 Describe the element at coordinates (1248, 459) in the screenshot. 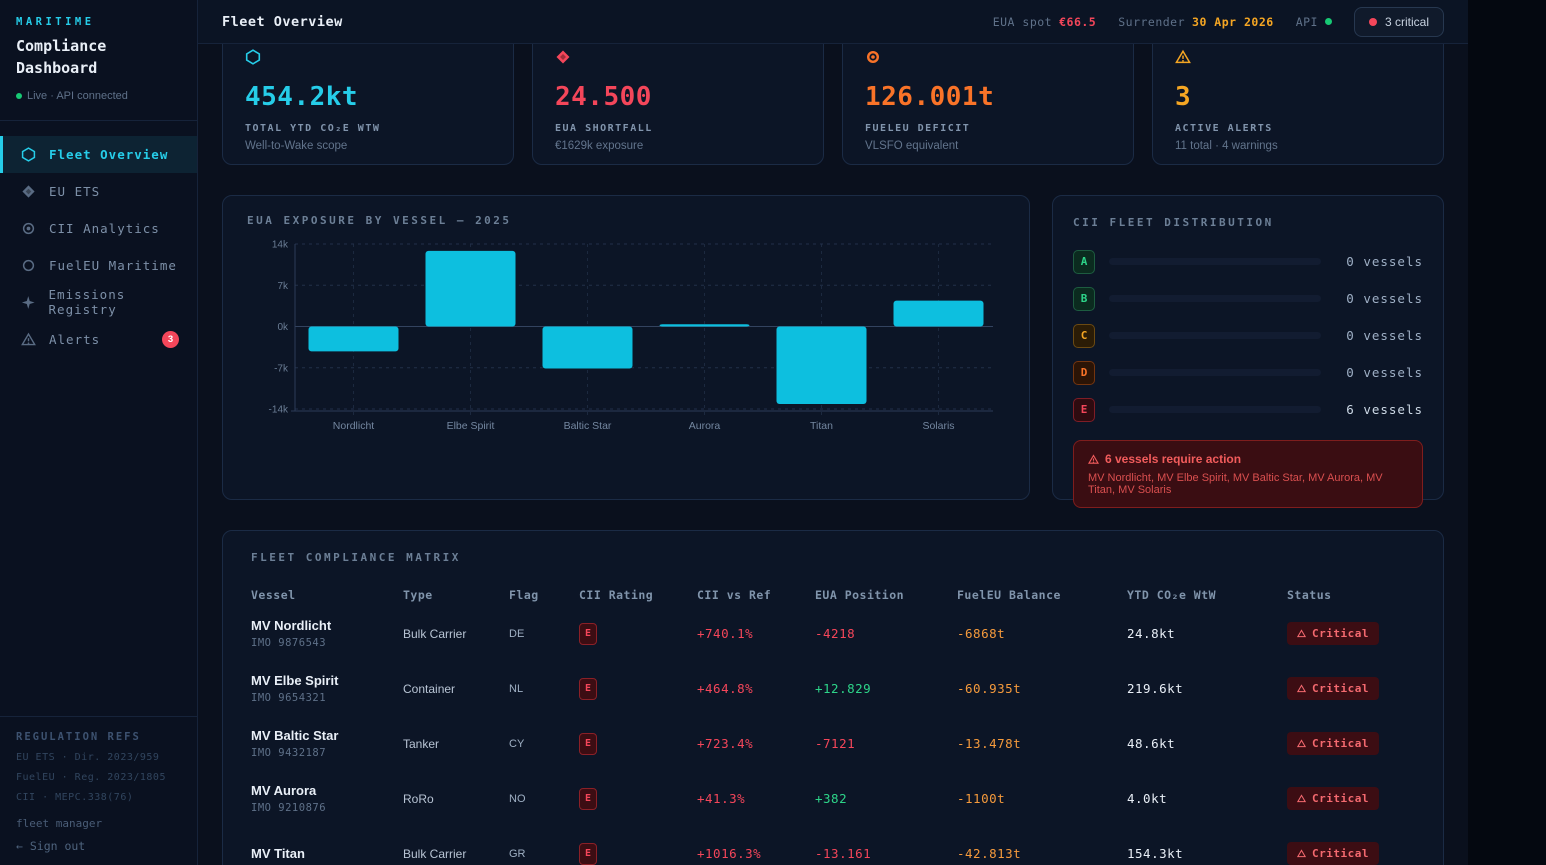

I see `cii-alert-title: 6 vessels require action` at that location.